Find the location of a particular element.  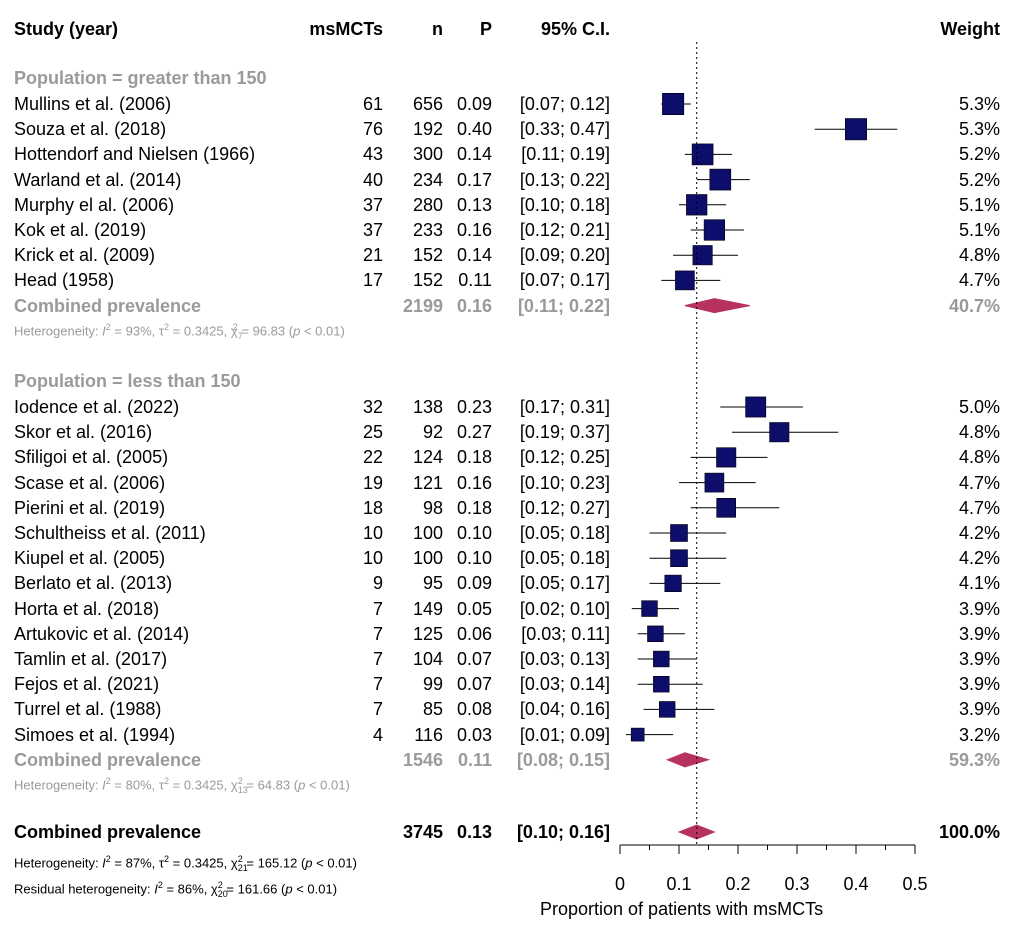

group-title: Population = greater than 150 is located at coordinates (140, 78).